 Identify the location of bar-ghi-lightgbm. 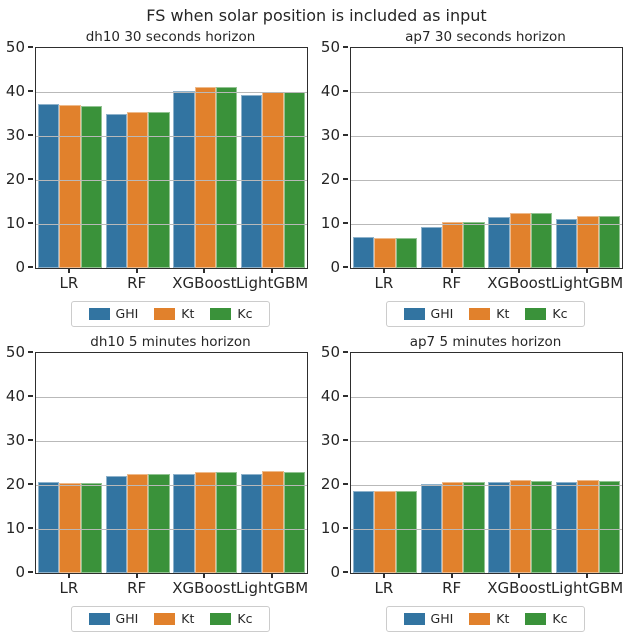
(567, 527).